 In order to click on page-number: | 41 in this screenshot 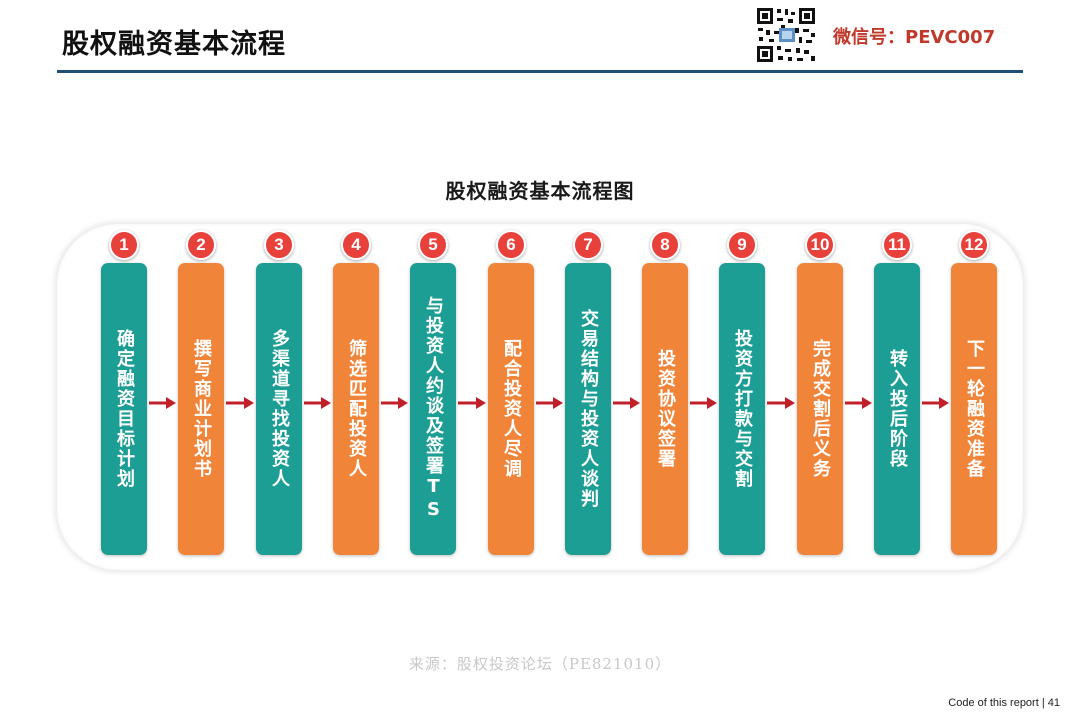, I will do `click(1050, 703)`.